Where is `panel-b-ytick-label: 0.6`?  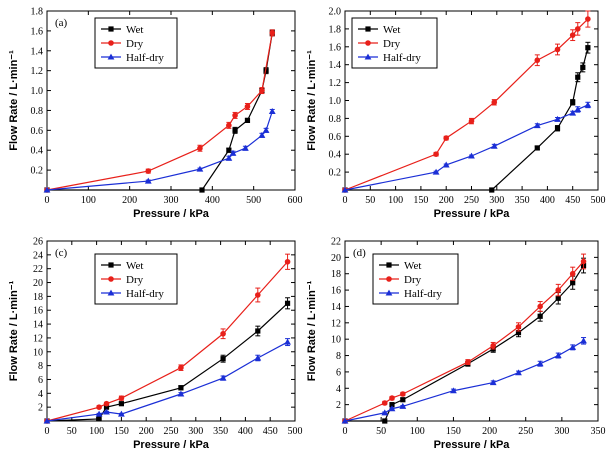
panel-b-ytick-label: 0.6 is located at coordinates (335, 137).